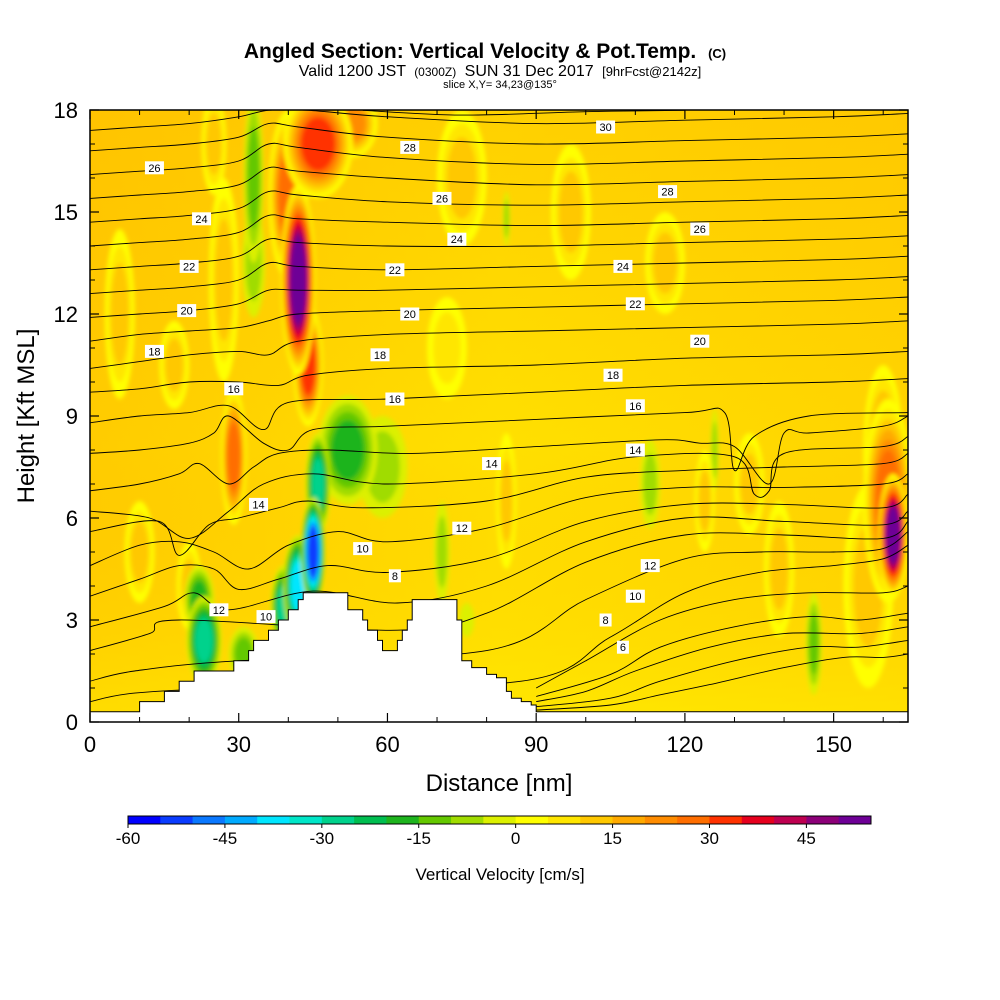  Describe the element at coordinates (395, 271) in the screenshot. I see `contour-label: 22` at that location.